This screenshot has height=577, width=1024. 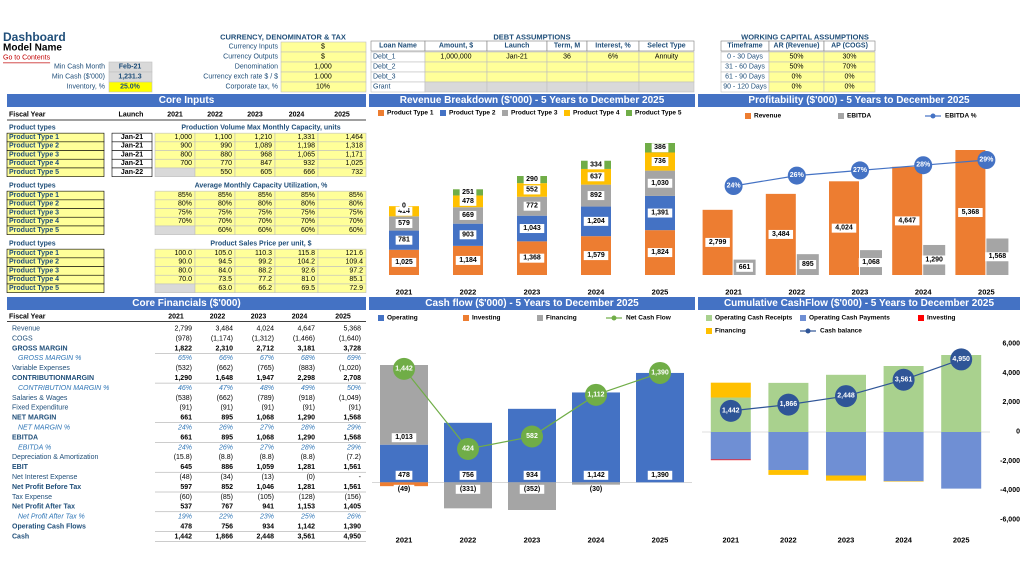 I want to click on row-value: (60), so click(x=186, y=497).